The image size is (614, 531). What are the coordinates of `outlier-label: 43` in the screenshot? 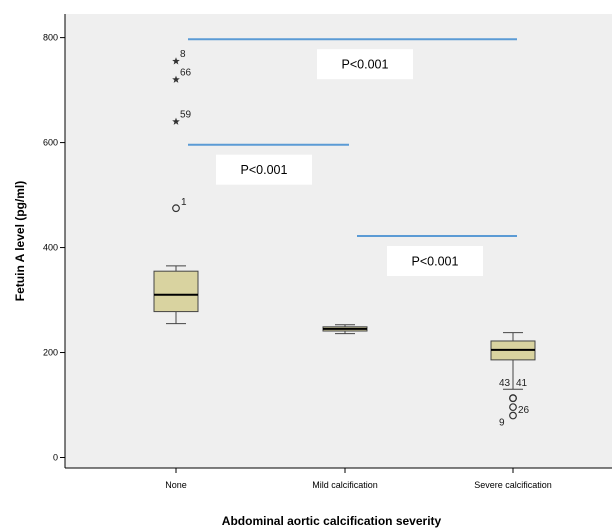 It's located at (505, 383).